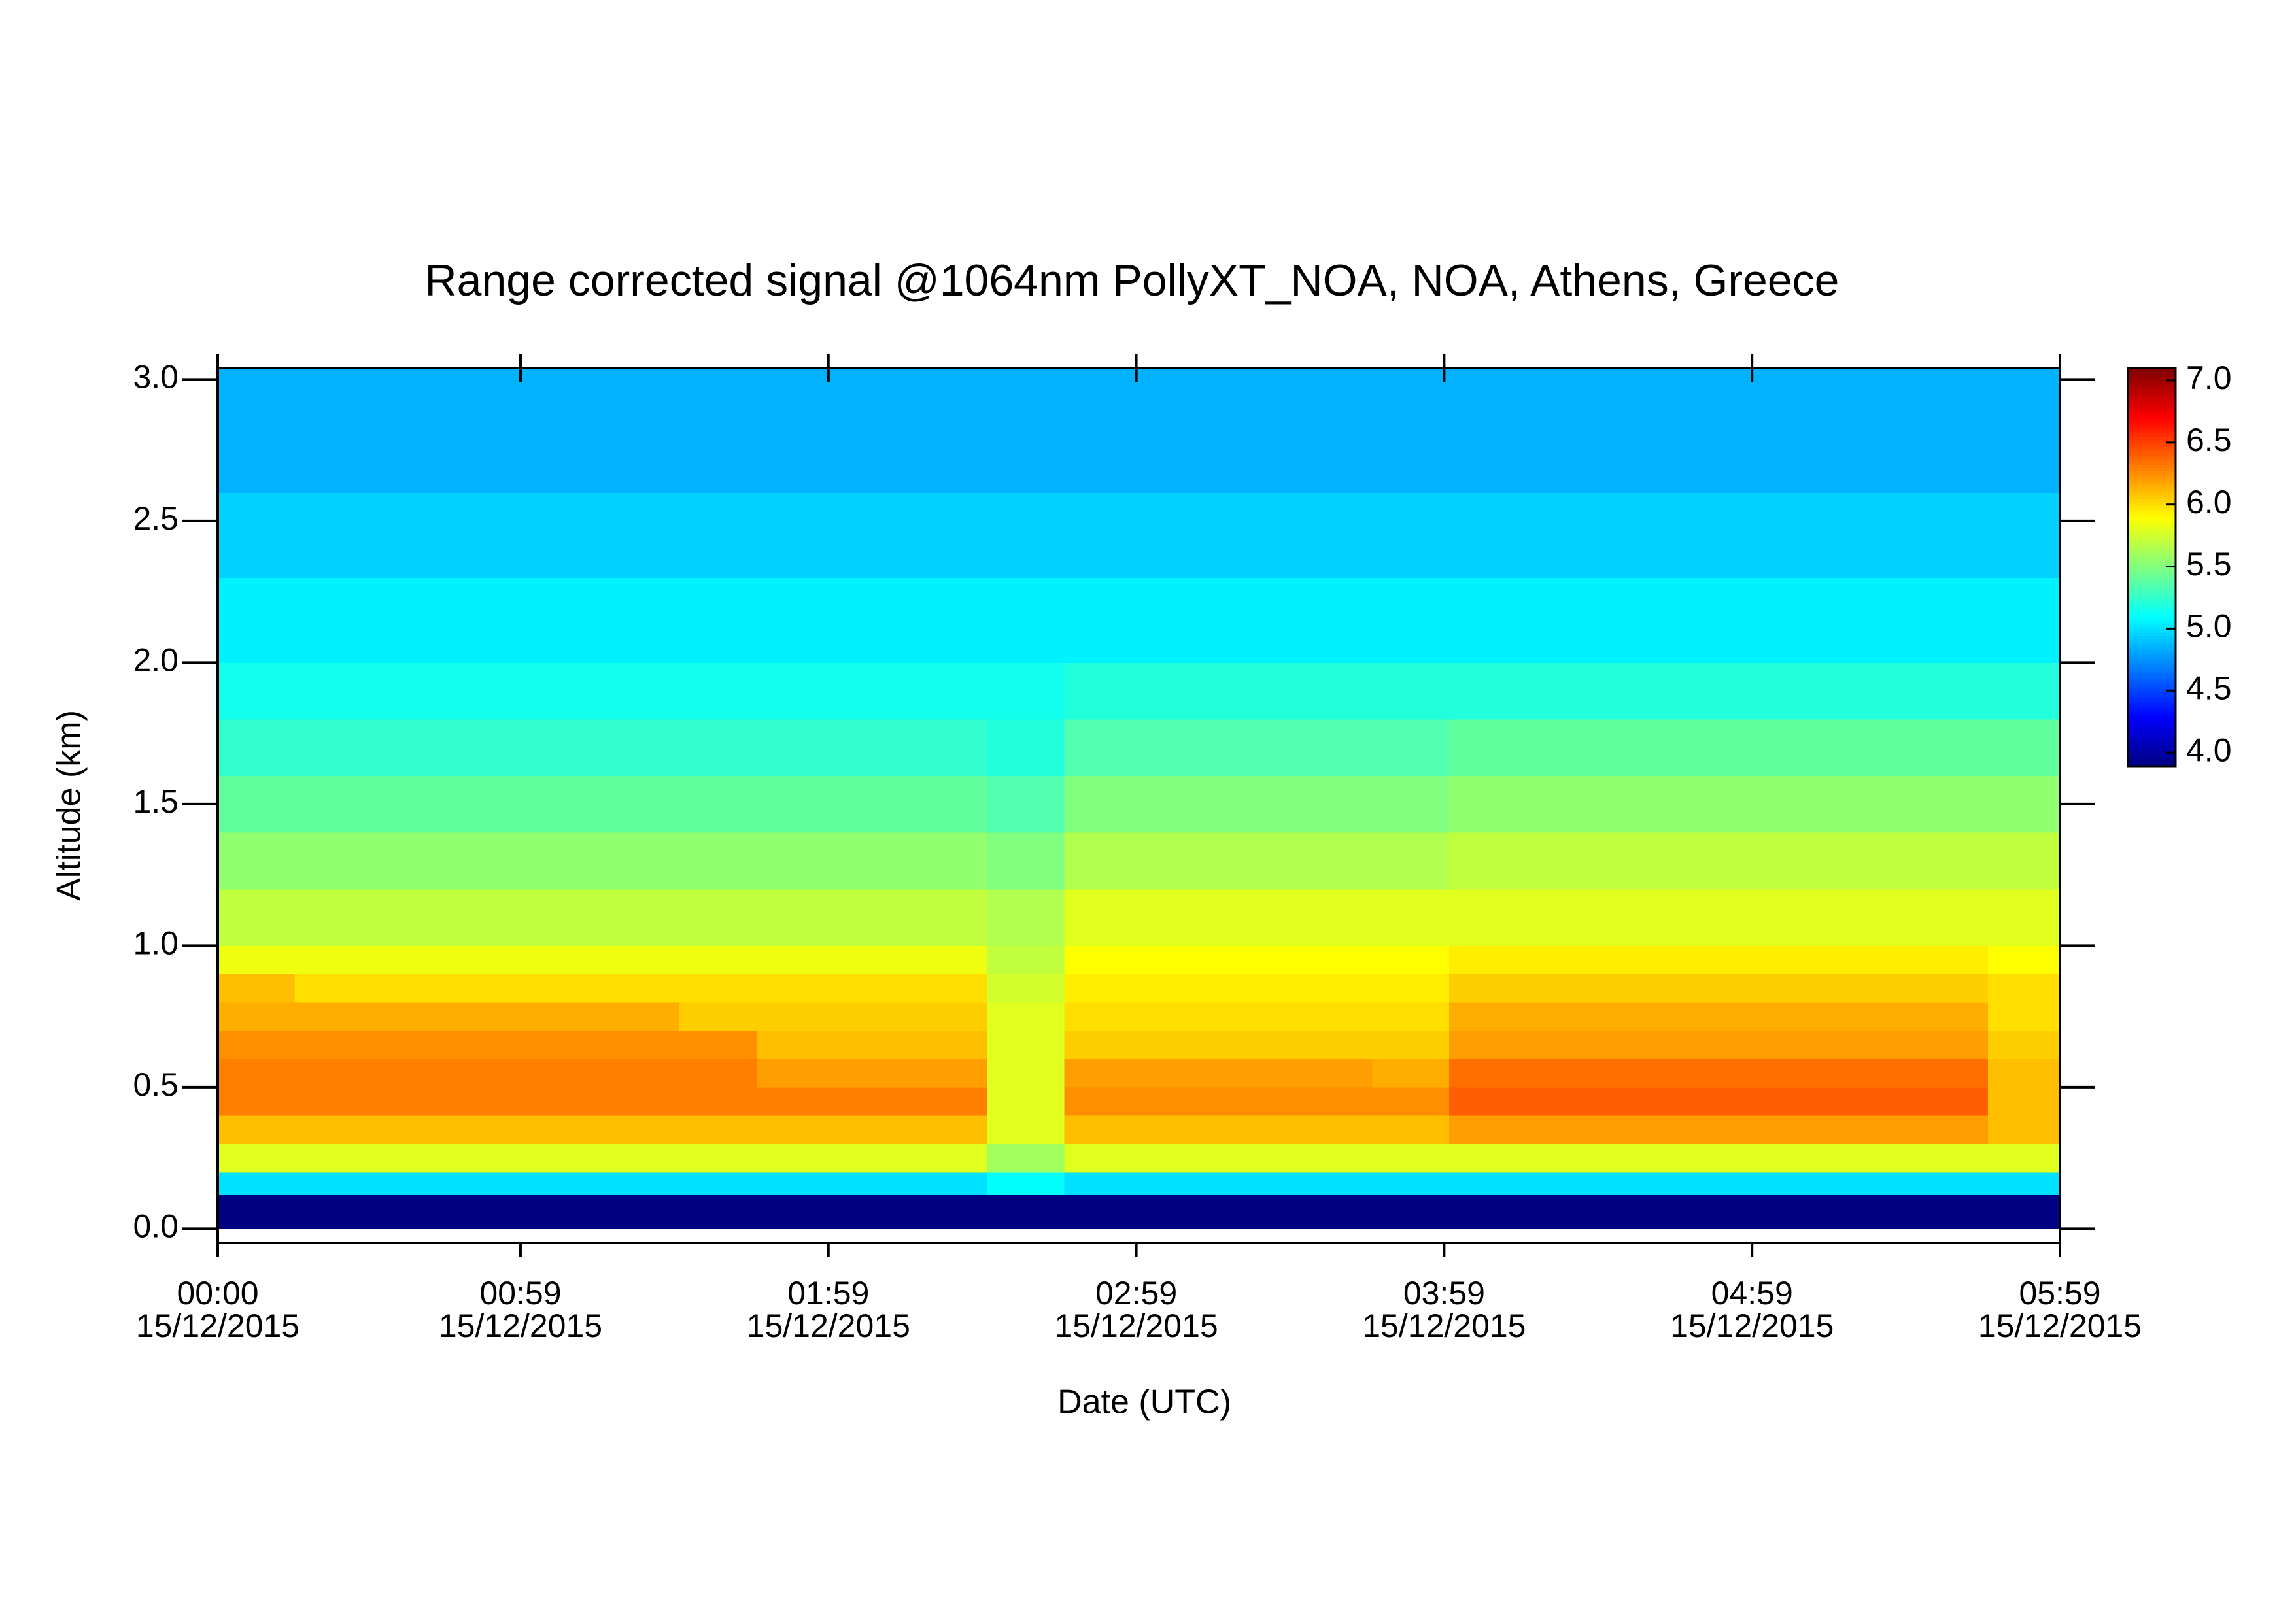 The width and height of the screenshot is (2294, 1624). I want to click on x-tick-label: 02:59, so click(1136, 1293).